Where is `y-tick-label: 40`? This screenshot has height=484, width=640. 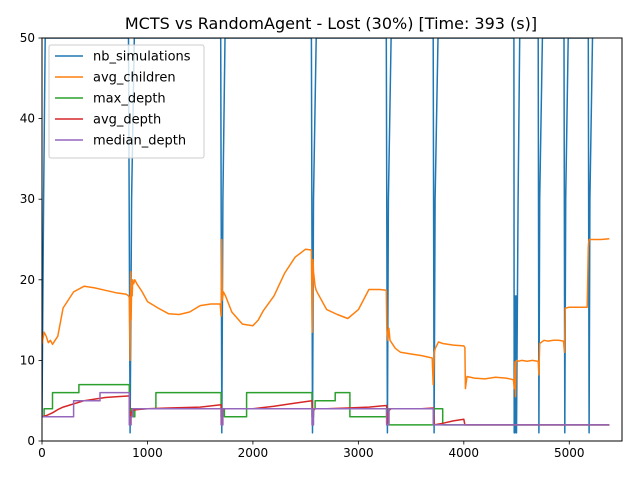
y-tick-label: 40 is located at coordinates (27, 119).